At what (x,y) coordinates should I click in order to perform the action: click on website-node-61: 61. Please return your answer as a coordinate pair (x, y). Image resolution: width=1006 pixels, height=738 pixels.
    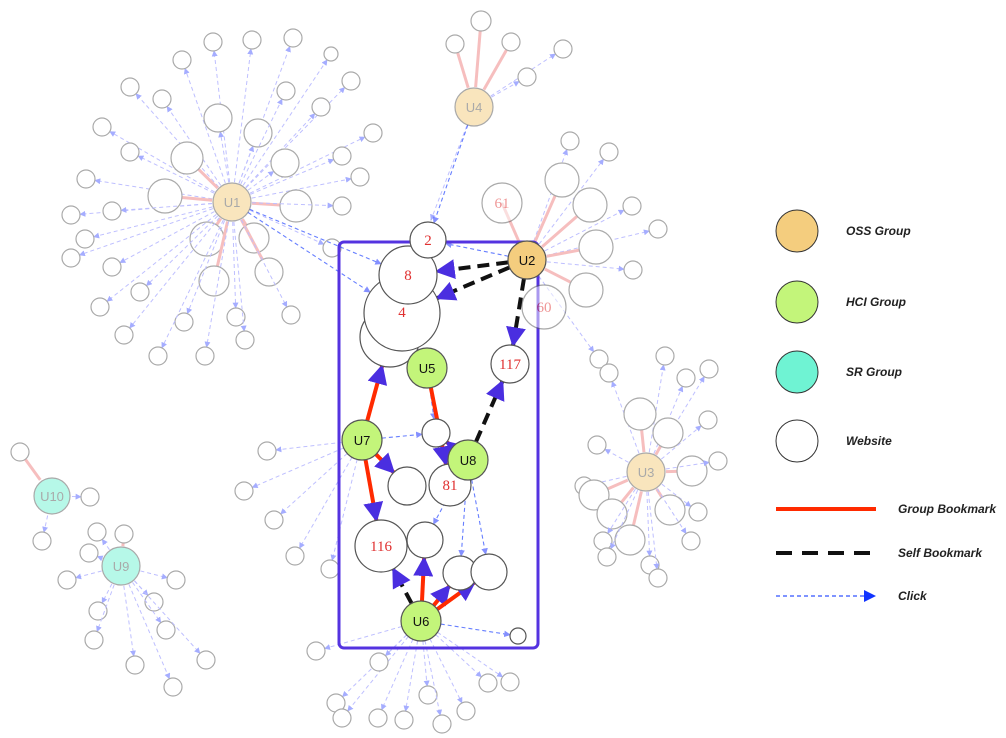
    Looking at the image, I should click on (502, 203).